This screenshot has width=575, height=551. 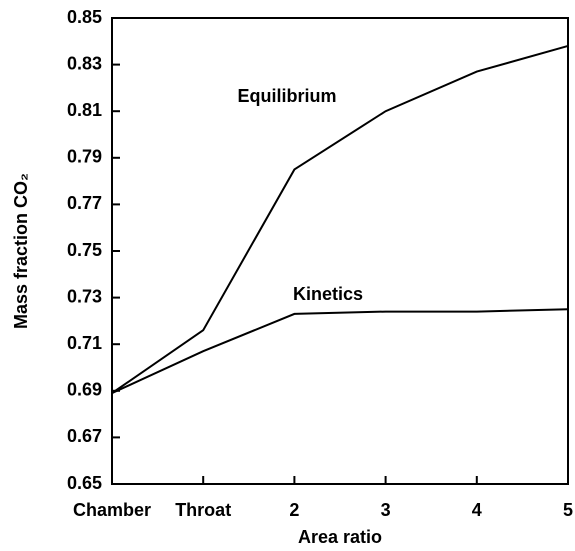 What do you see at coordinates (84, 250) in the screenshot?
I see `y-tick-label: 0.75` at bounding box center [84, 250].